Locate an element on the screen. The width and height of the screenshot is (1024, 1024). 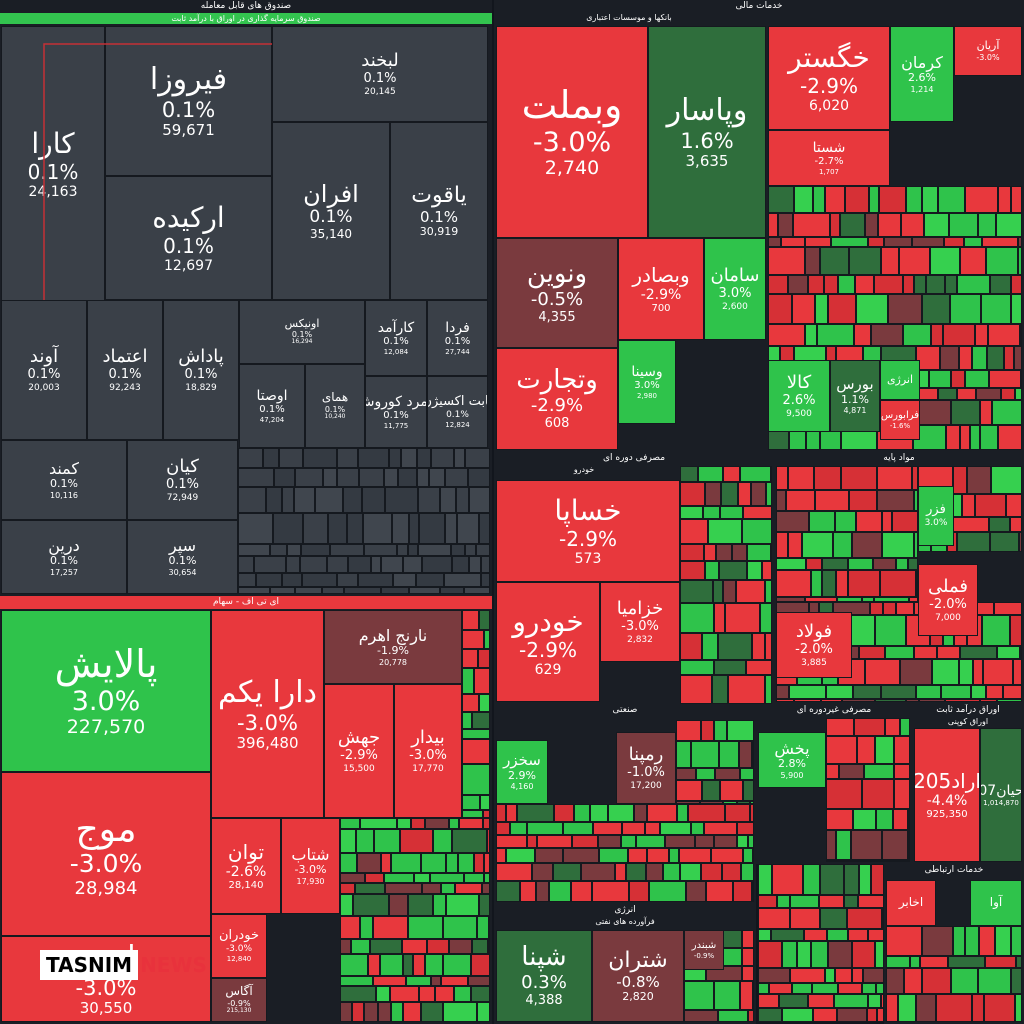
tile-arian: آریان -3.0% is located at coordinates (988, 51).